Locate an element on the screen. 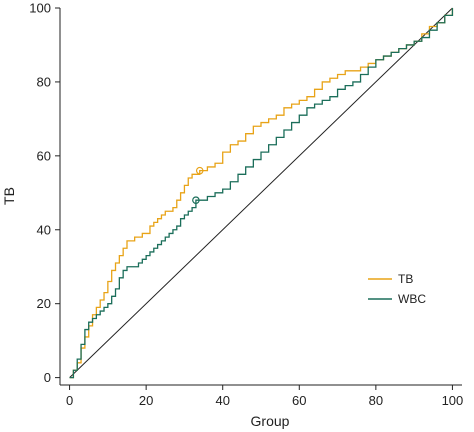  x-tick-label-0: 0 is located at coordinates (69, 400).